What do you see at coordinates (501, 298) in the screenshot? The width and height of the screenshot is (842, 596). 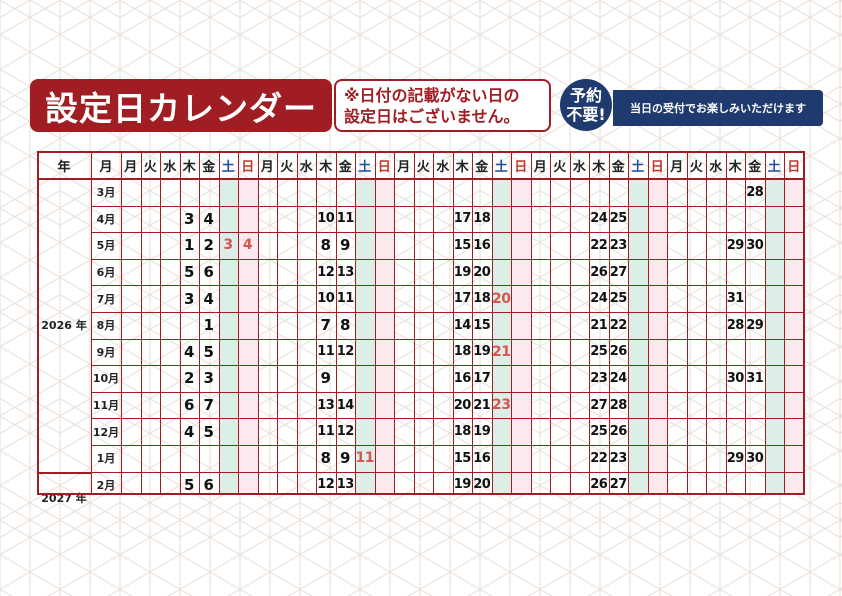 I see `holiday-setting-day: 20` at bounding box center [501, 298].